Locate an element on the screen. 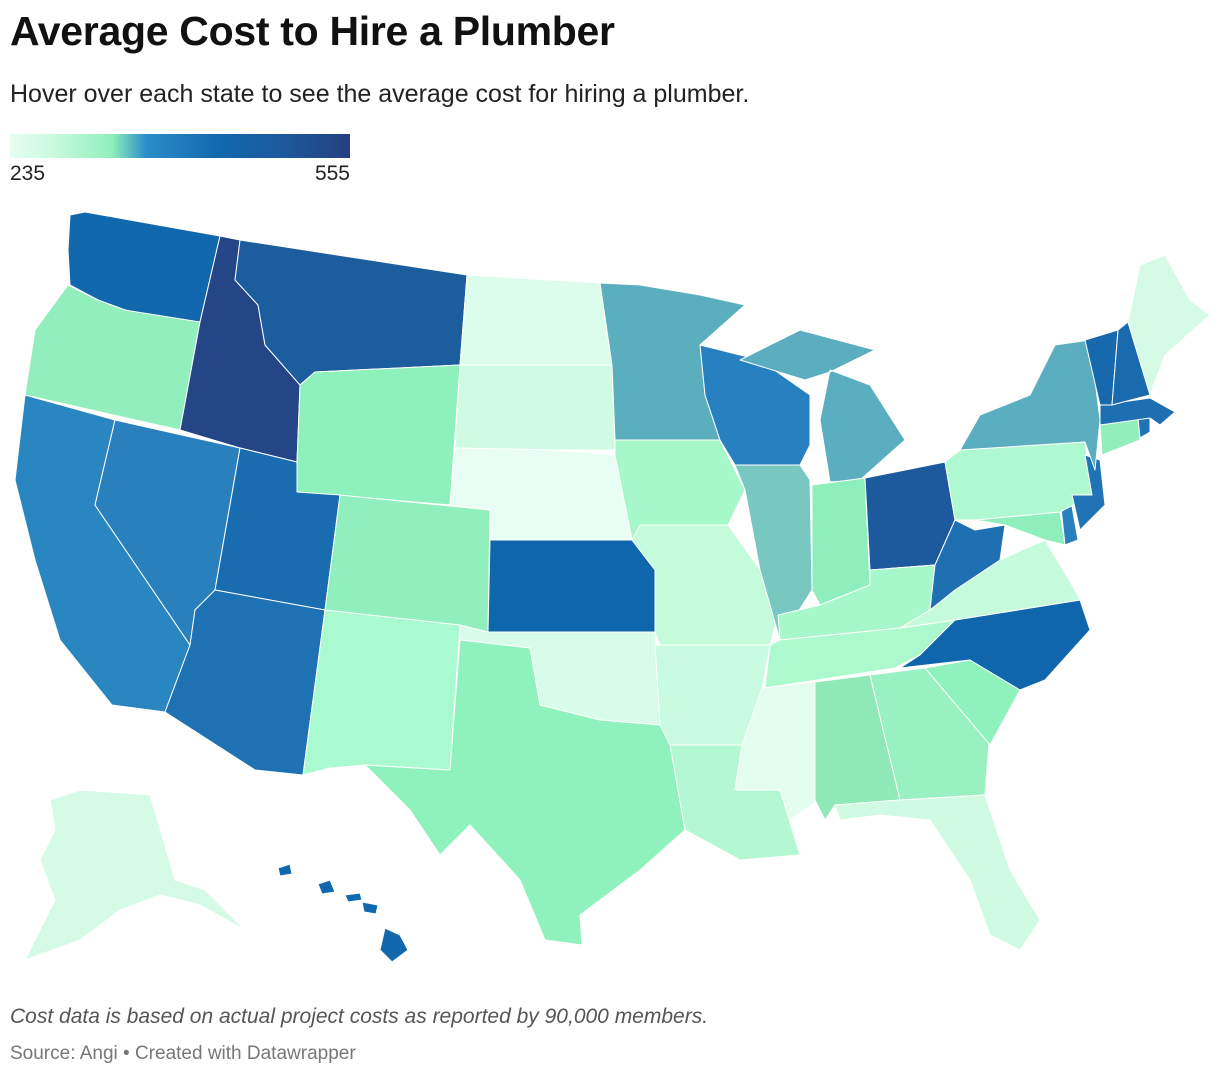  state-indiana is located at coordinates (841, 541).